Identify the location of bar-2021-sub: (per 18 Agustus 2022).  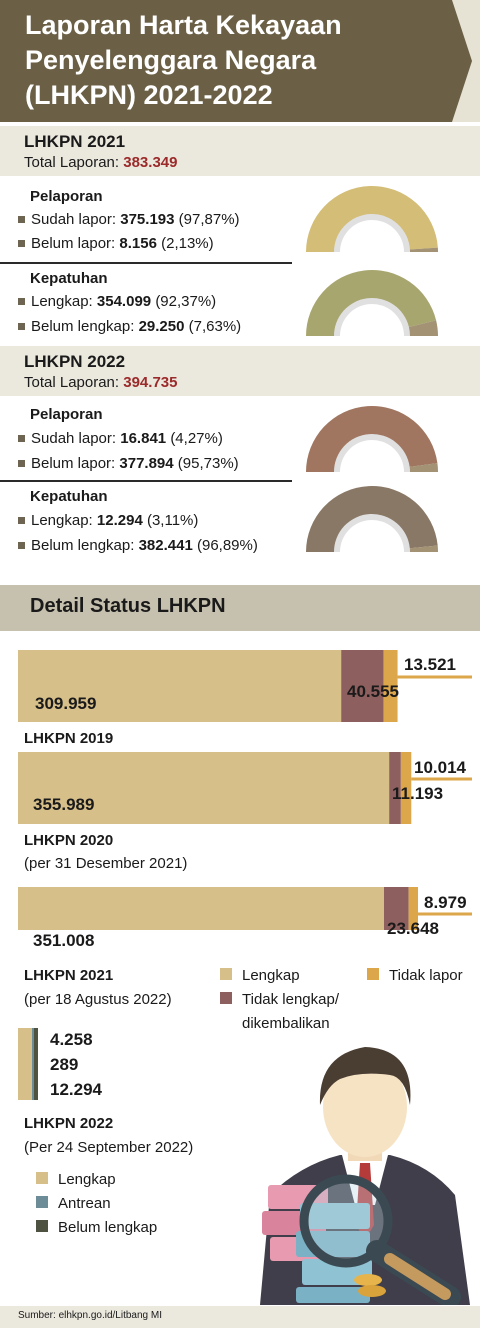
(98, 999).